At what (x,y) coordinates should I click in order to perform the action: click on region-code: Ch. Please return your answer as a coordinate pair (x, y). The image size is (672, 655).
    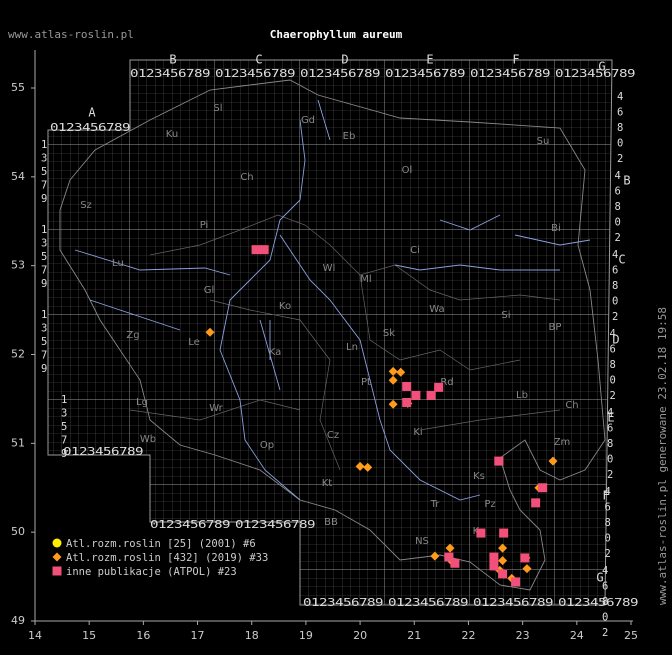
    Looking at the image, I should click on (571, 405).